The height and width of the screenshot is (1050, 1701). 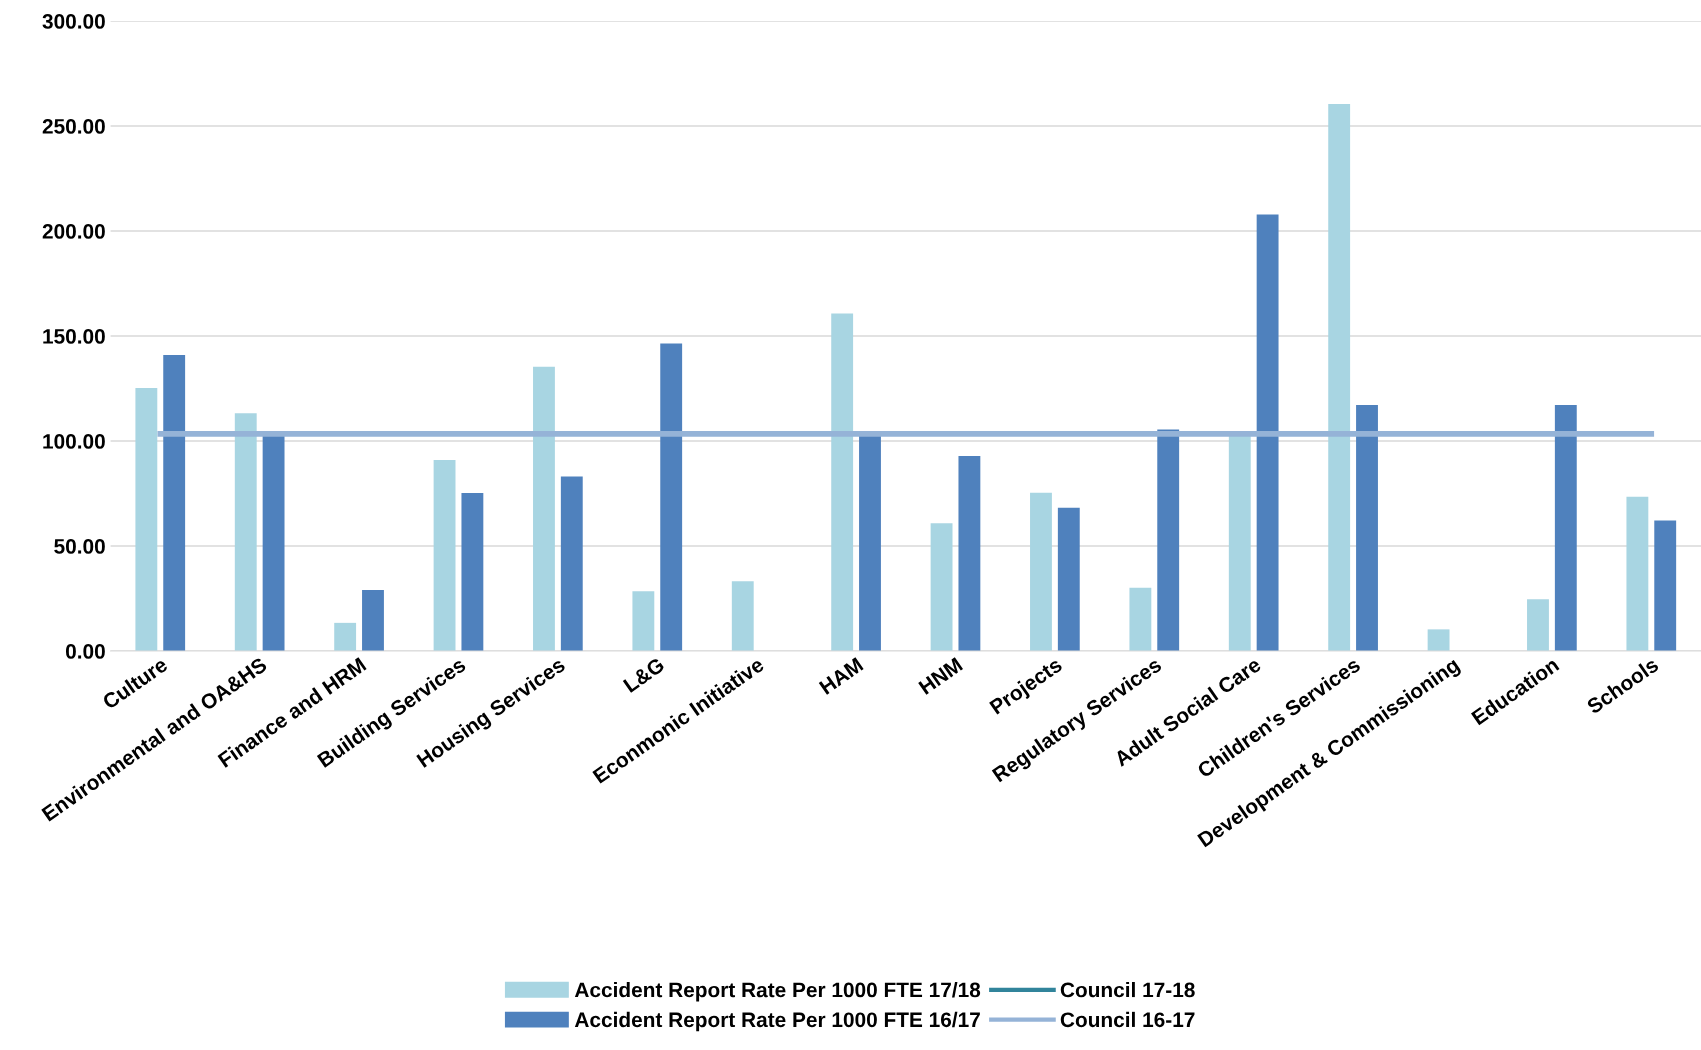 What do you see at coordinates (79, 546) in the screenshot?
I see `y-tick-label: 50.00` at bounding box center [79, 546].